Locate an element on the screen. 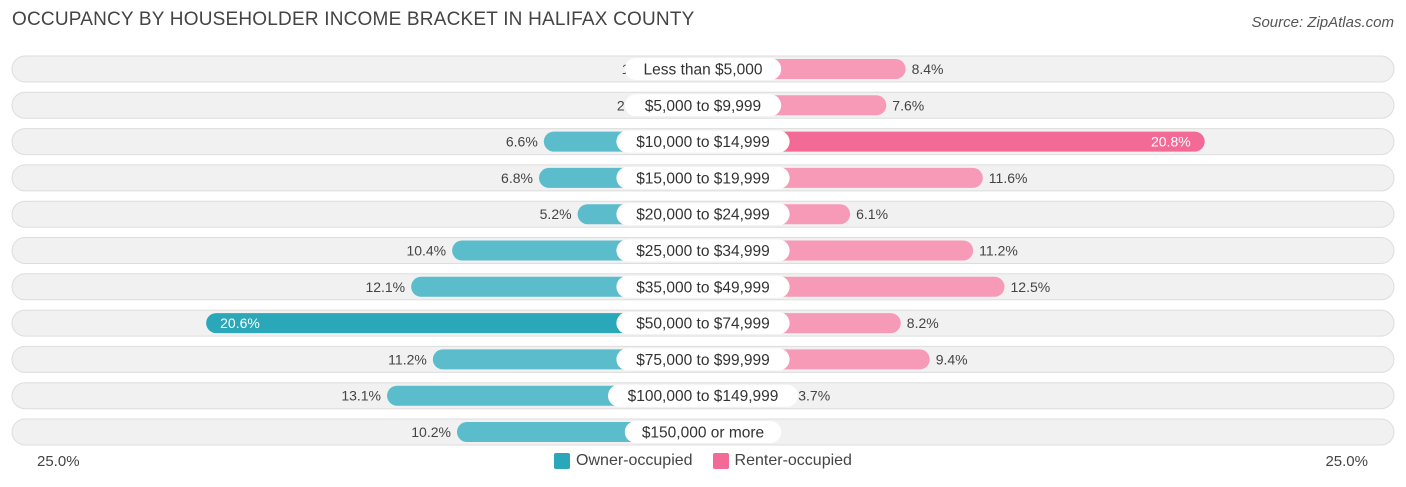 The width and height of the screenshot is (1406, 487). owner-value-label: 6.8% is located at coordinates (517, 178).